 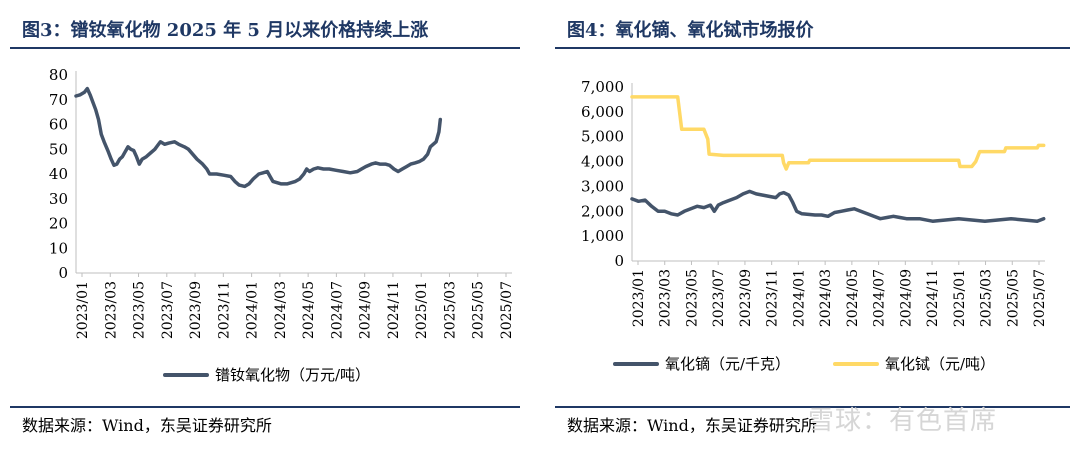 What do you see at coordinates (602, 236) in the screenshot?
I see `y-tick-label: 1,000` at bounding box center [602, 236].